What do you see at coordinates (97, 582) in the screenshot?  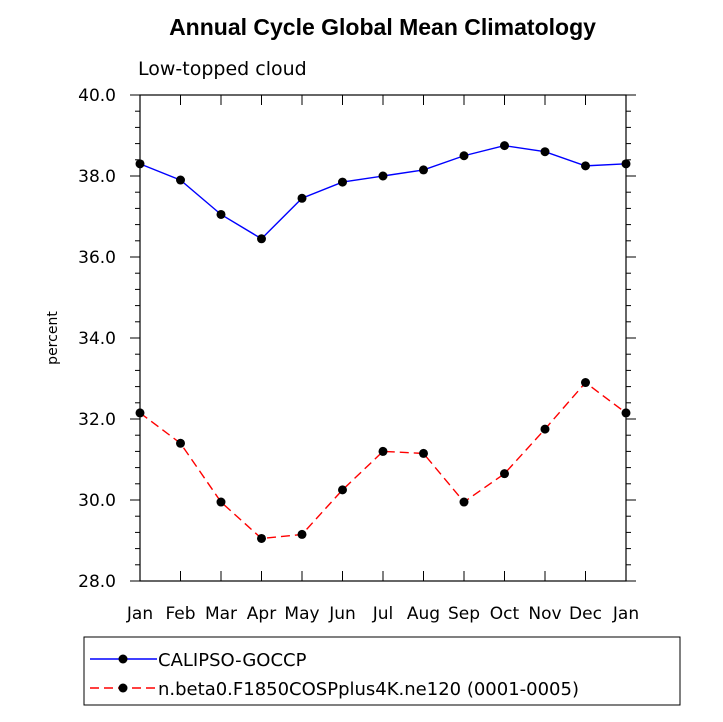 I see `y-tick-label: 28.0` at bounding box center [97, 582].